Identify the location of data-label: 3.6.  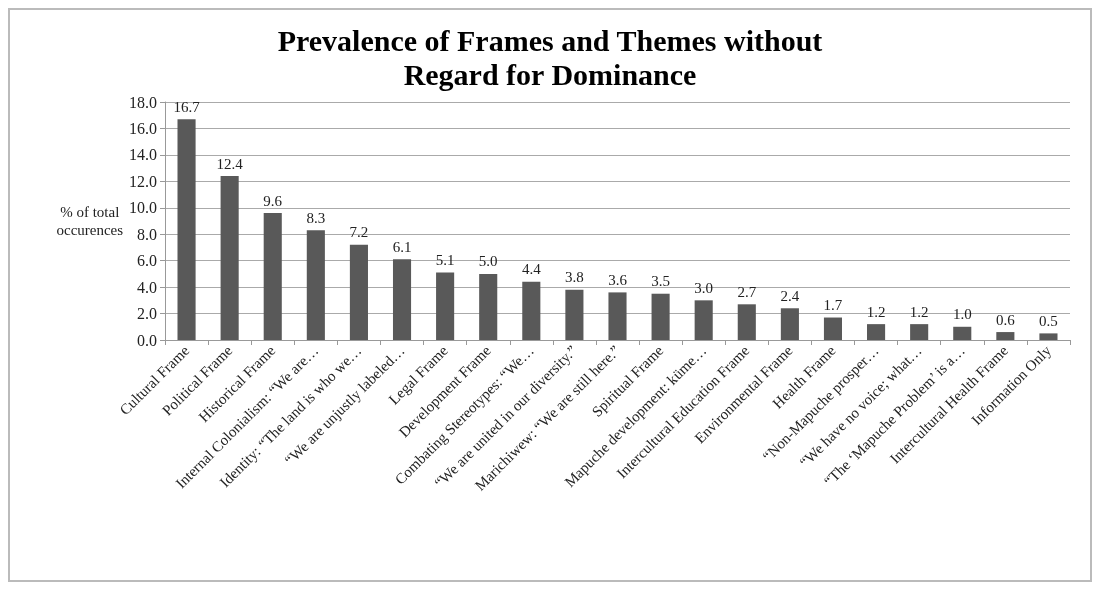
(618, 279).